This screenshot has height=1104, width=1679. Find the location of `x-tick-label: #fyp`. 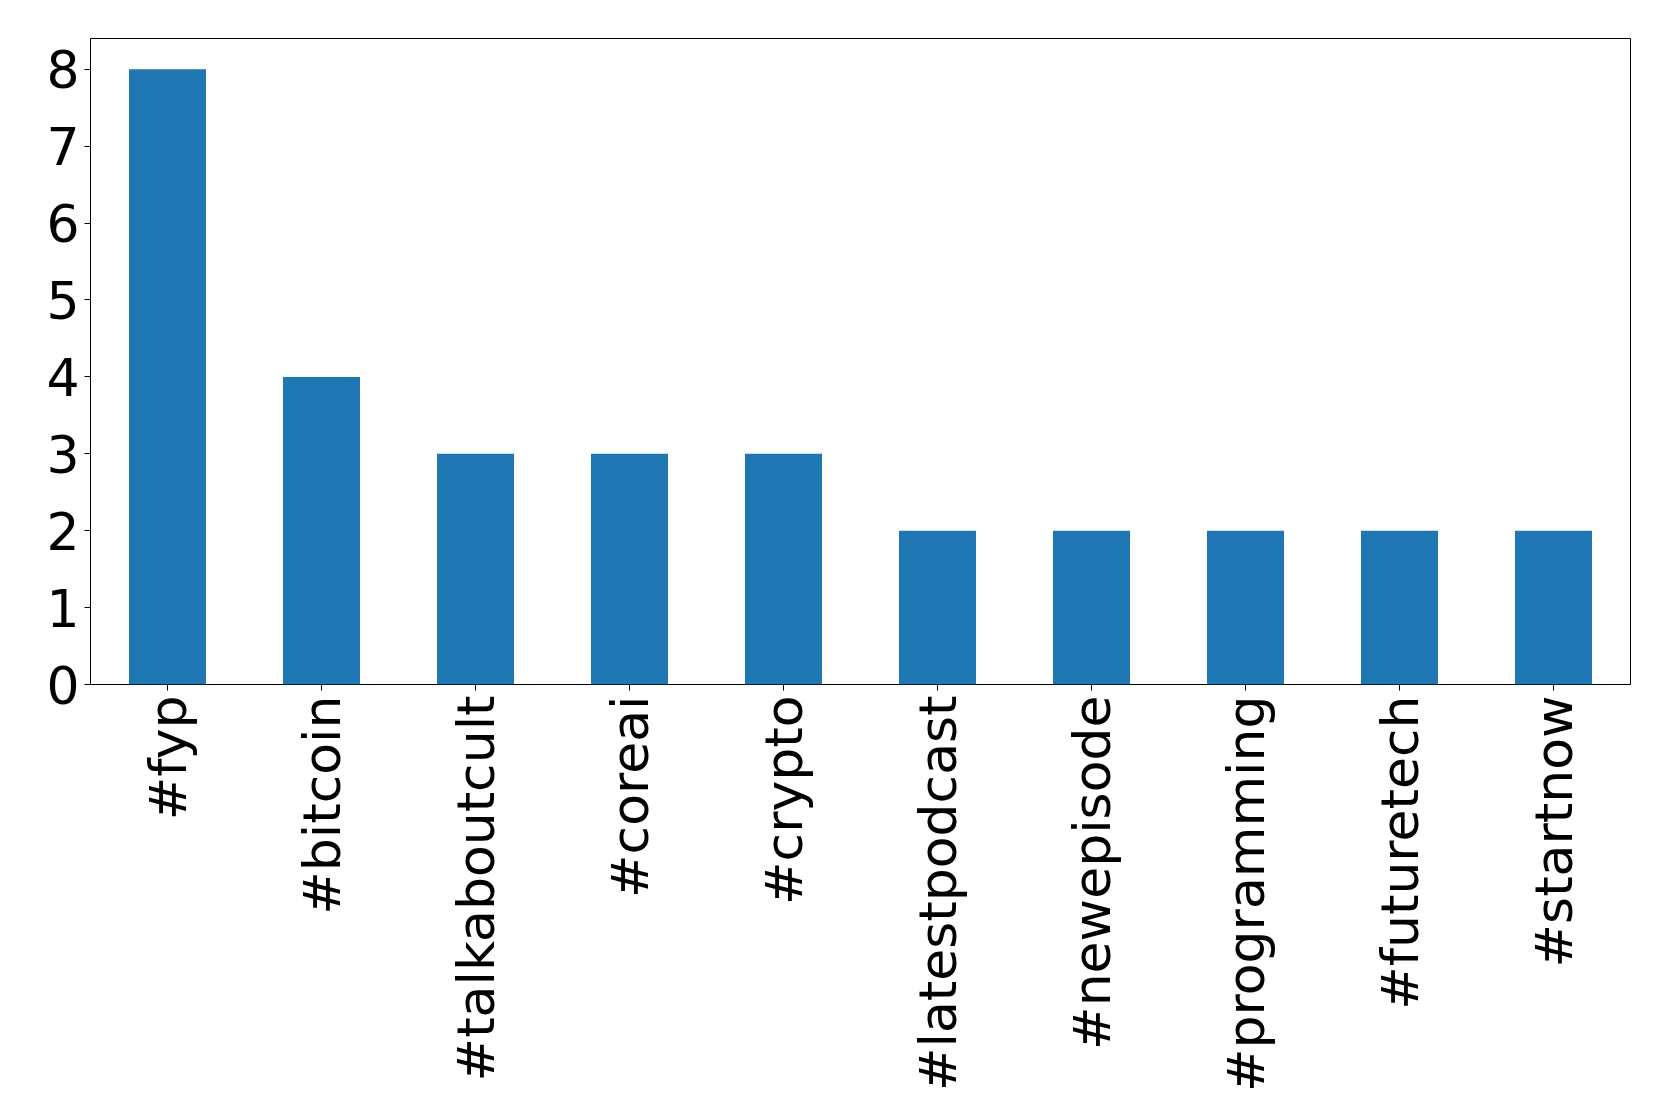

x-tick-label: #fyp is located at coordinates (167, 758).